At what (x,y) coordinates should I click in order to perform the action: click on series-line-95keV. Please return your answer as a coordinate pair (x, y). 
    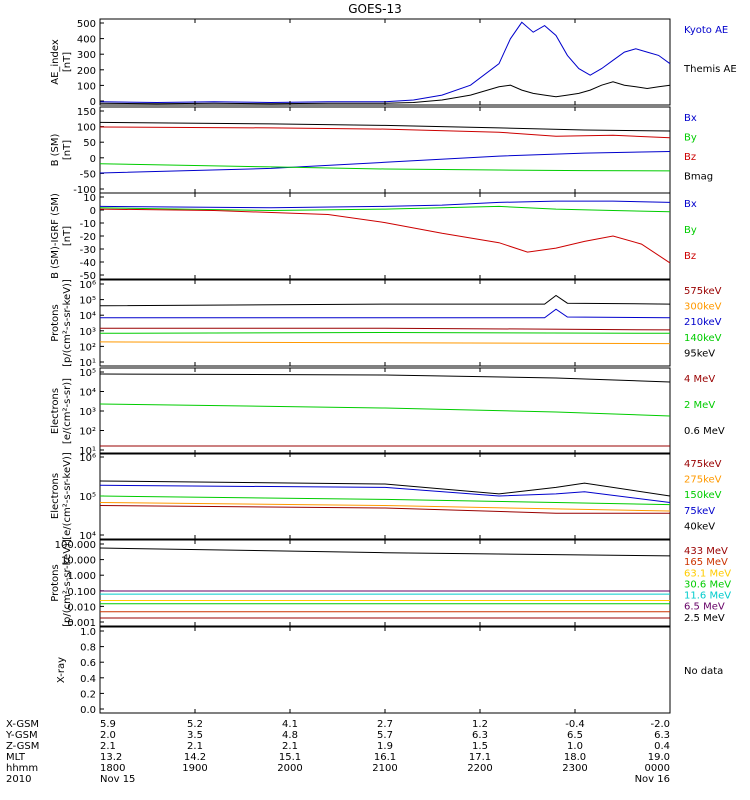
    Looking at the image, I should click on (385, 300).